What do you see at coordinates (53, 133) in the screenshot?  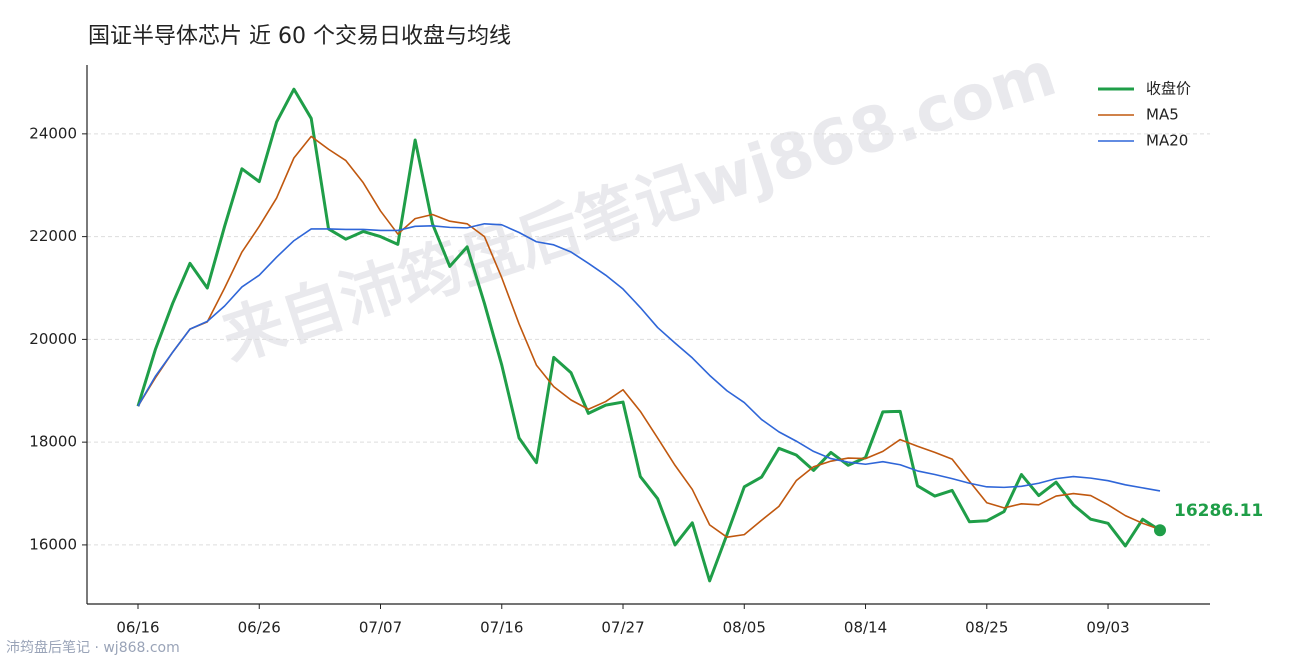 I see `y-tick-label: 24000` at bounding box center [53, 133].